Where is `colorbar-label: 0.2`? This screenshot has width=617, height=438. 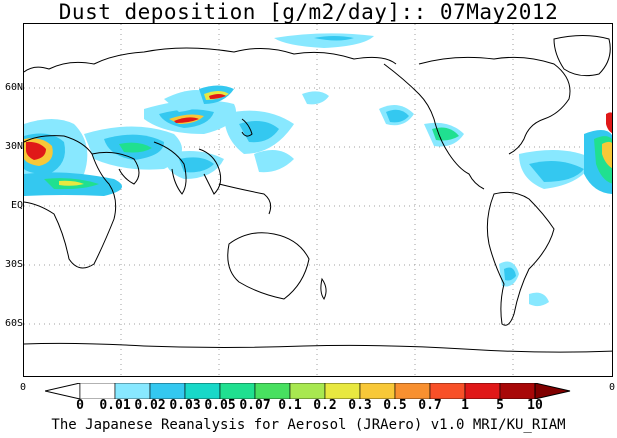 colorbar-label: 0.2 is located at coordinates (325, 405).